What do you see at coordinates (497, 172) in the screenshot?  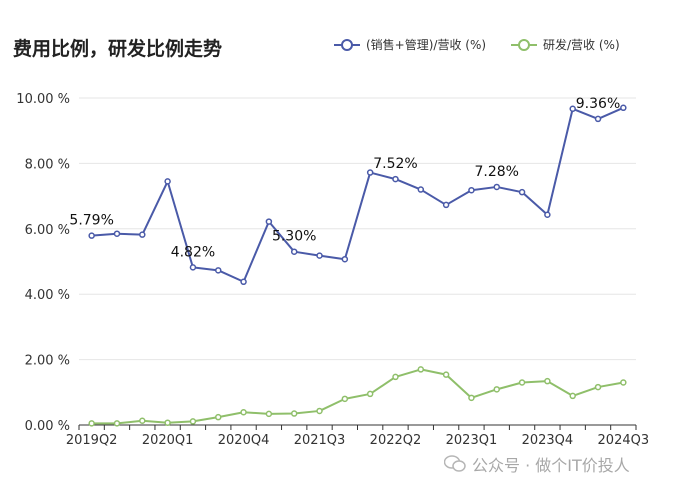 I see `data-label: 7.28%` at bounding box center [497, 172].